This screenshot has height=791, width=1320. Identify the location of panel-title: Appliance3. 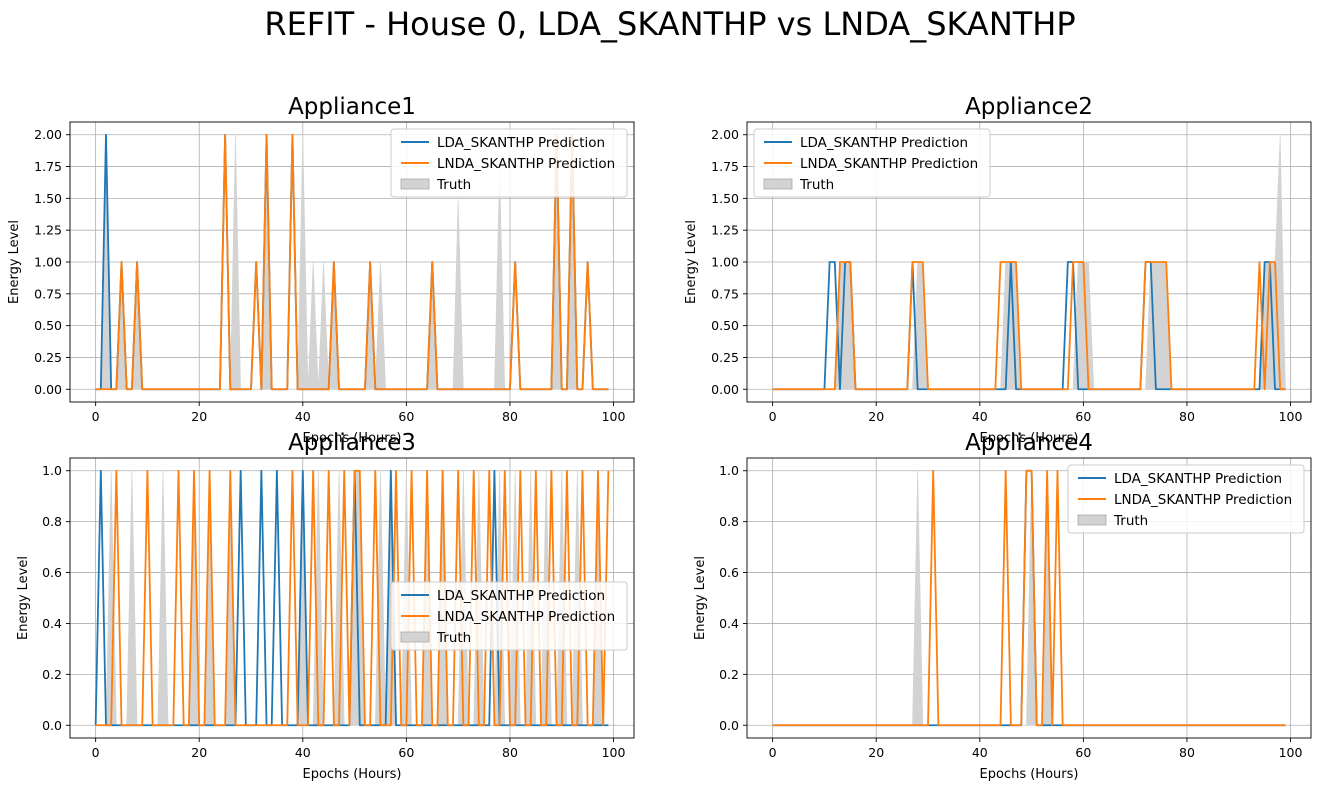
(352, 443).